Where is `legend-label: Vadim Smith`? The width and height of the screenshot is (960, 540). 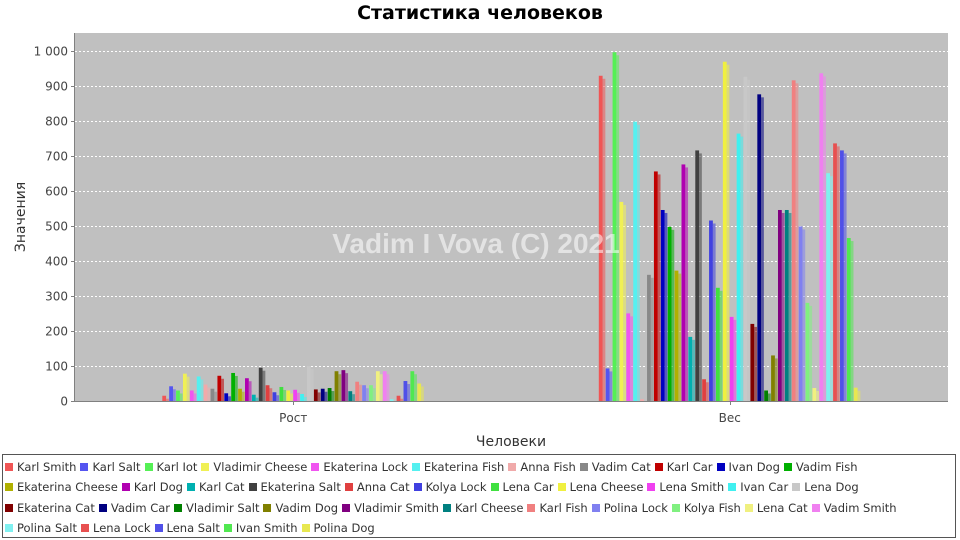
legend-label: Vadim Smith is located at coordinates (860, 507).